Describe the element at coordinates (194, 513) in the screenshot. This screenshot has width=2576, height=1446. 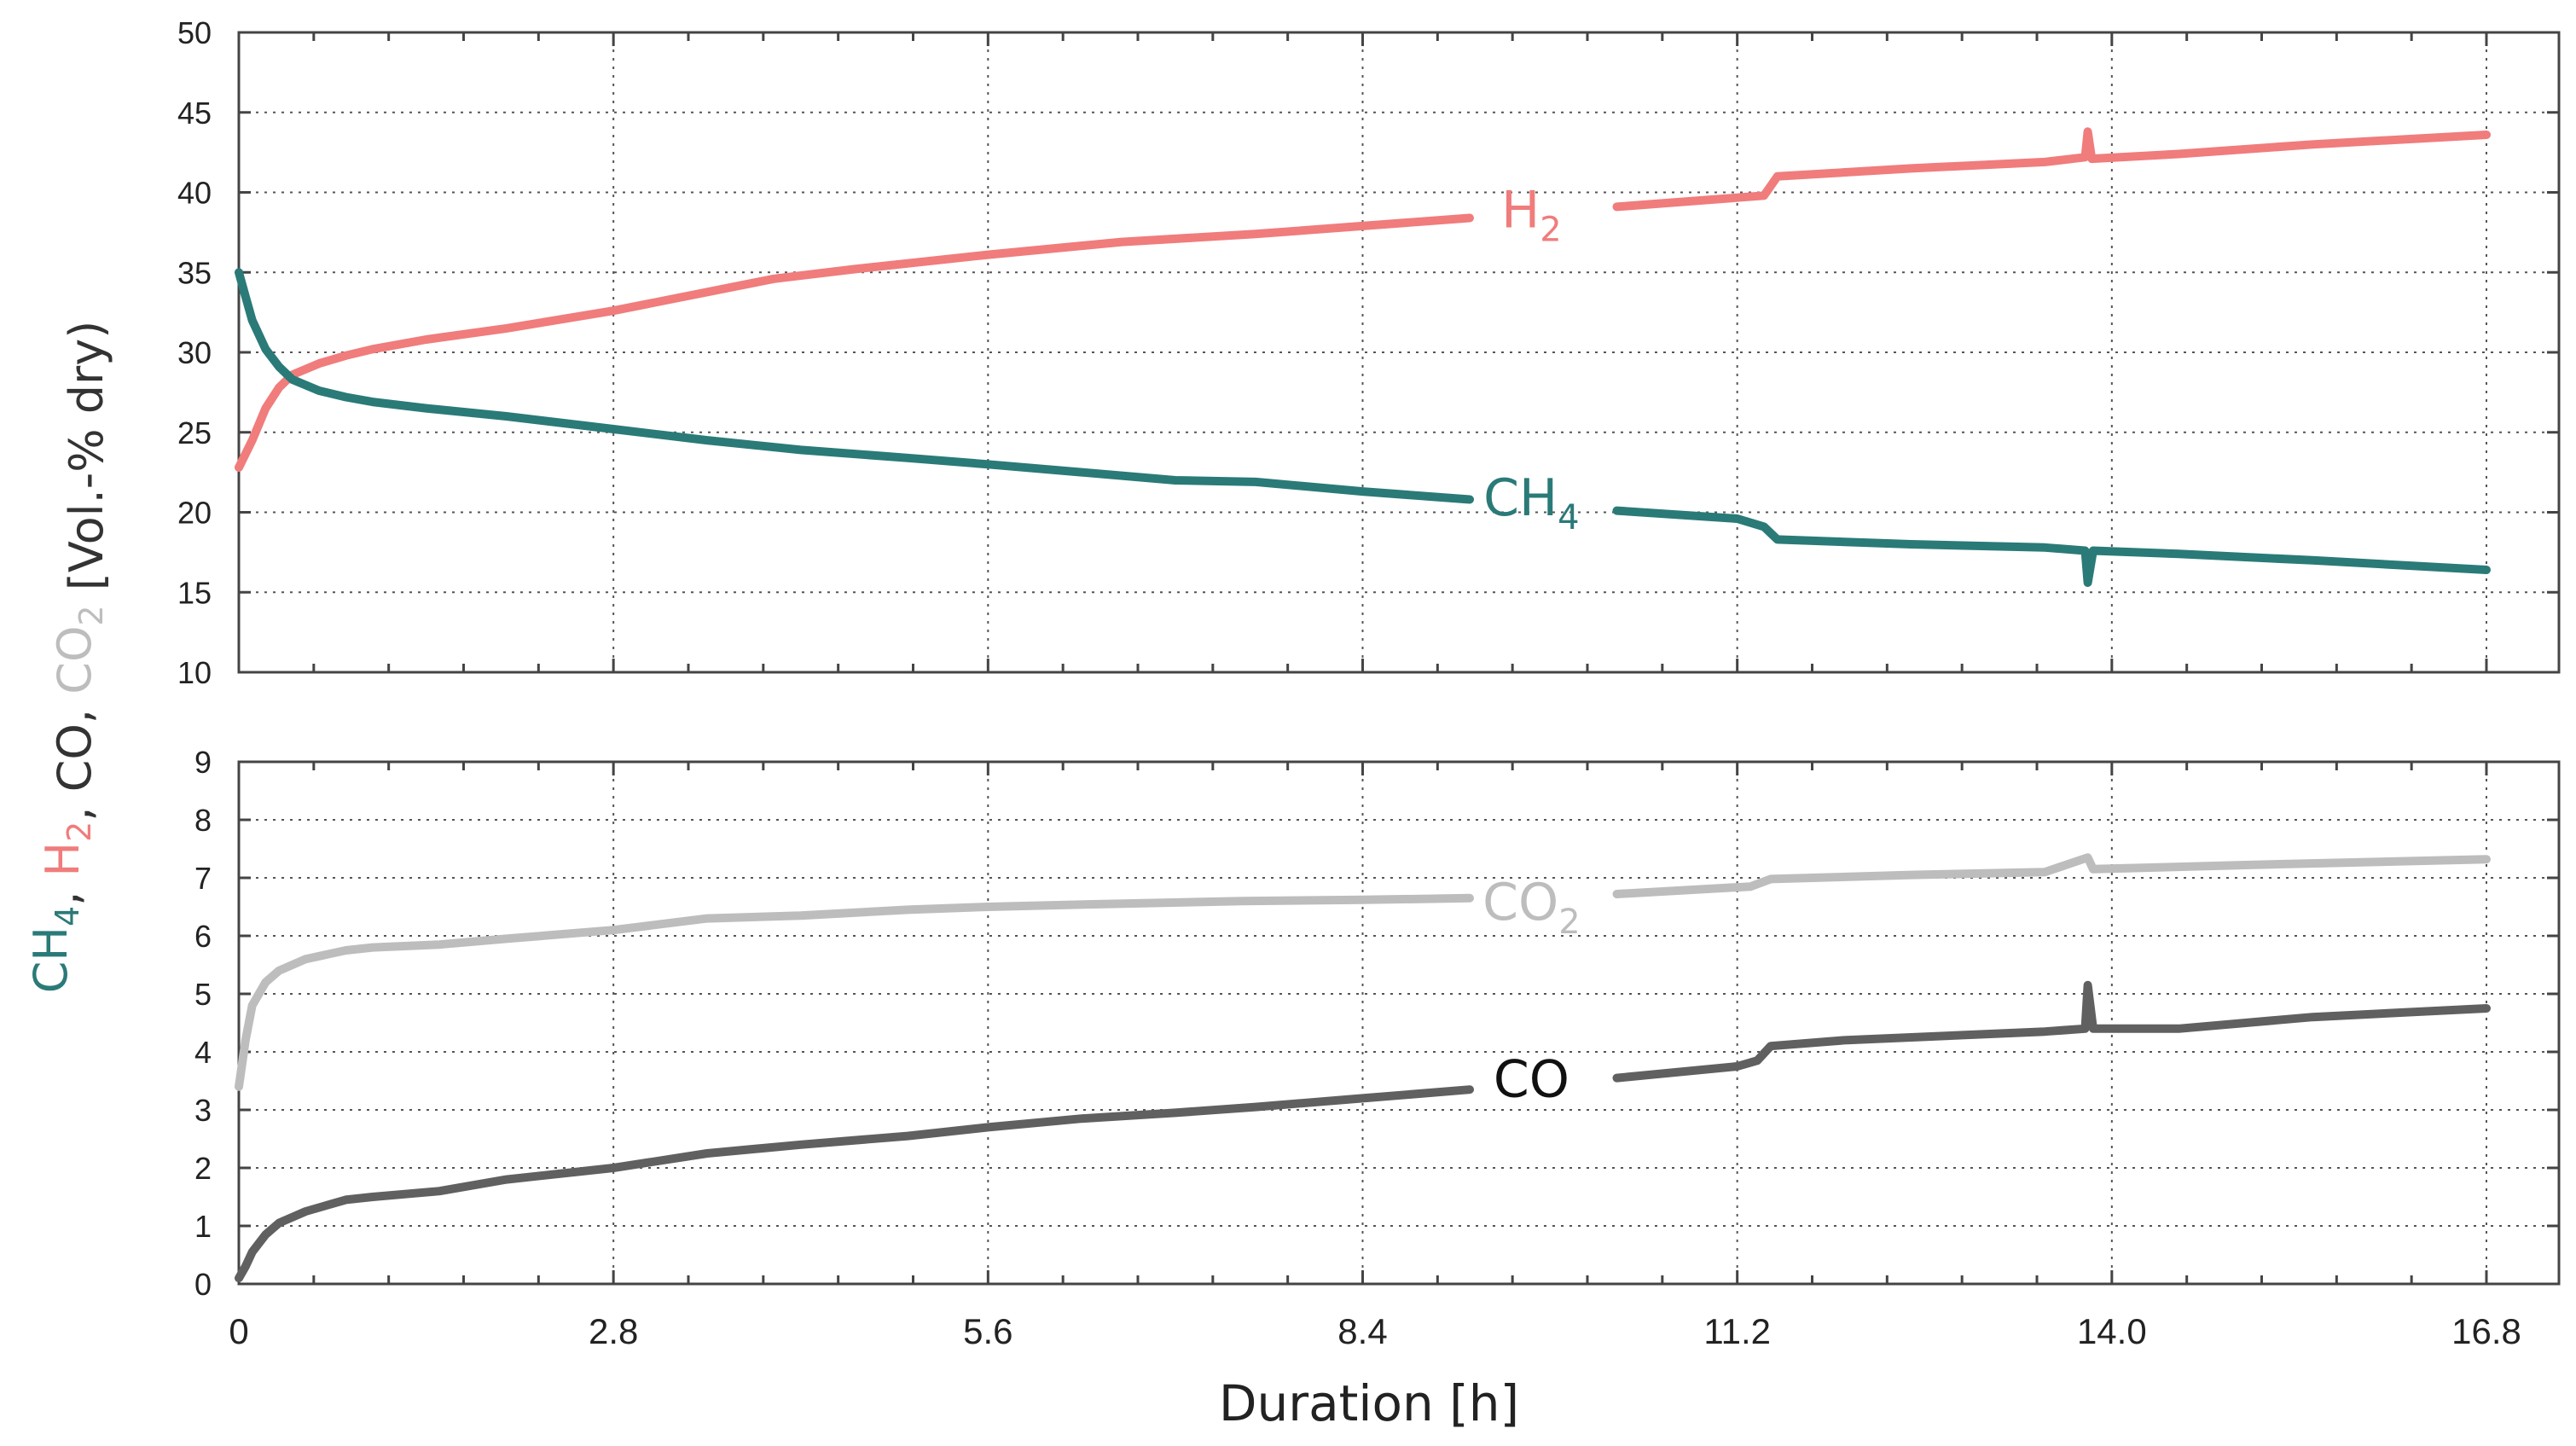
I see `y-tick-label: 20` at that location.